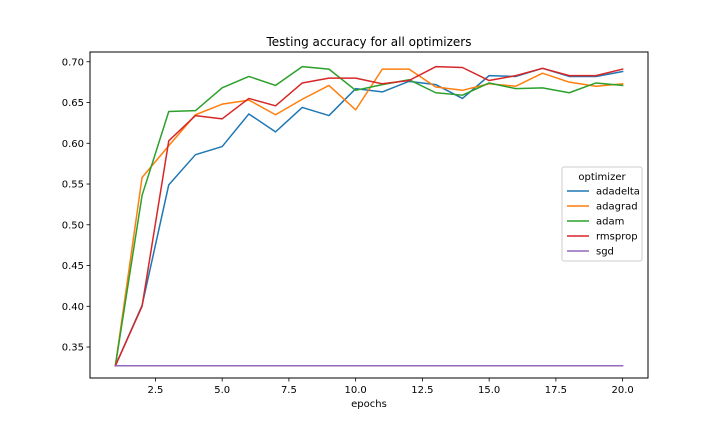 Image resolution: width=720 pixels, height=432 pixels. I want to click on legend-label-rmsprop: rmsprop, so click(617, 237).